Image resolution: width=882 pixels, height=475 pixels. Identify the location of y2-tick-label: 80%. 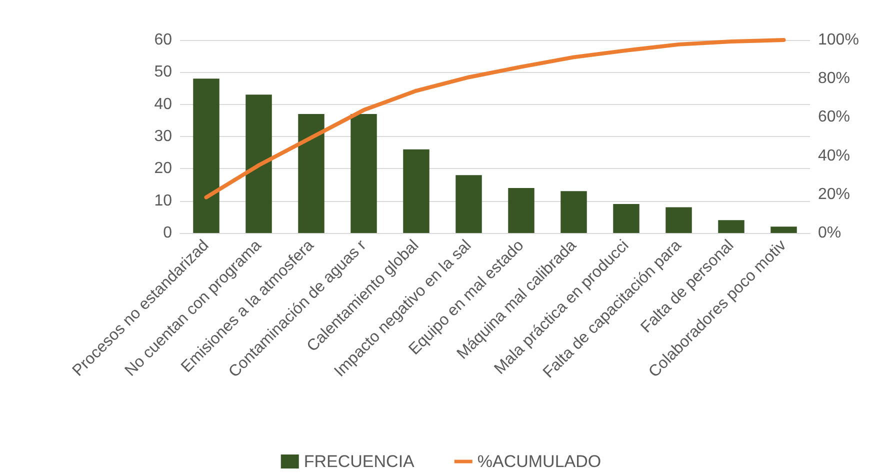
(834, 79).